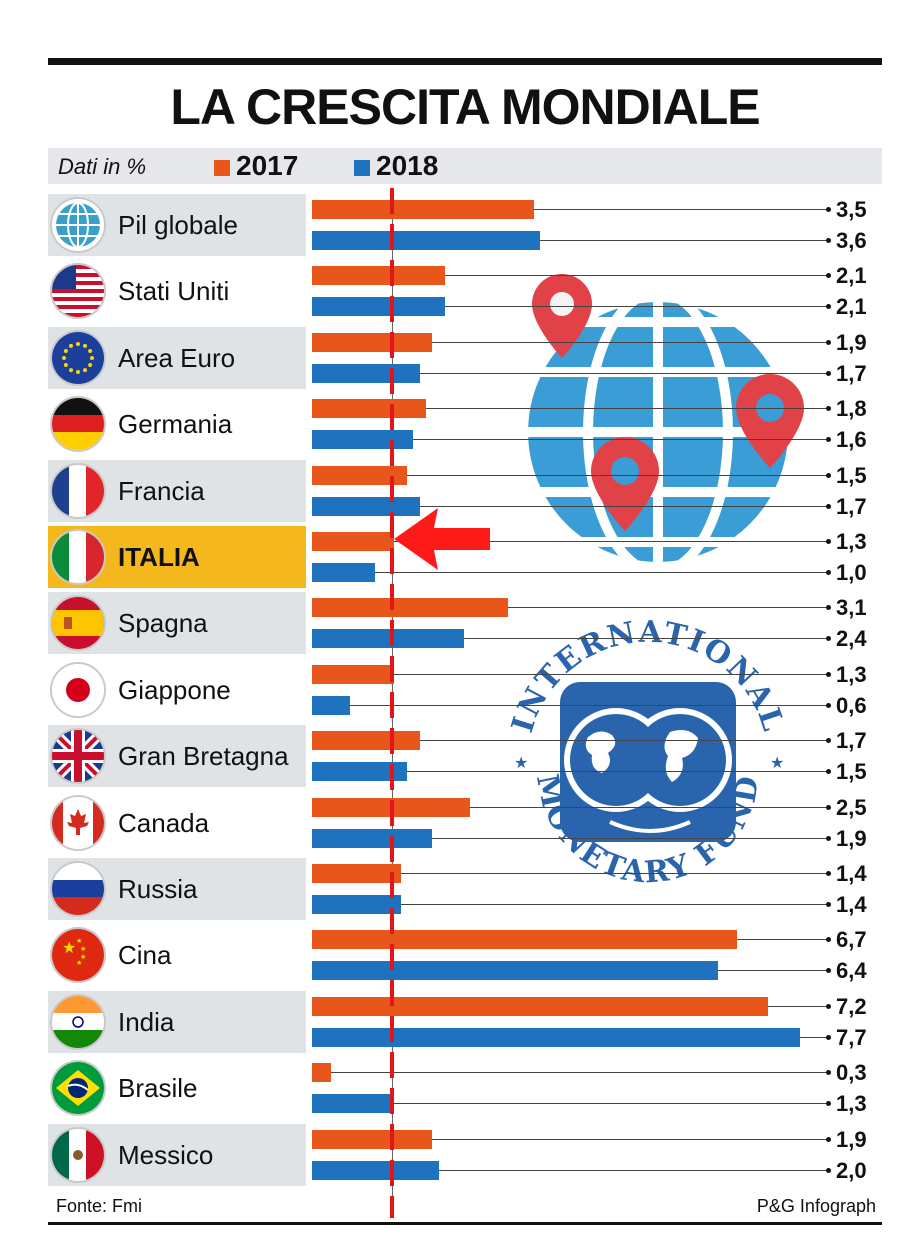 This screenshot has height=1246, width=910. I want to click on category-label: Cina, so click(145, 955).